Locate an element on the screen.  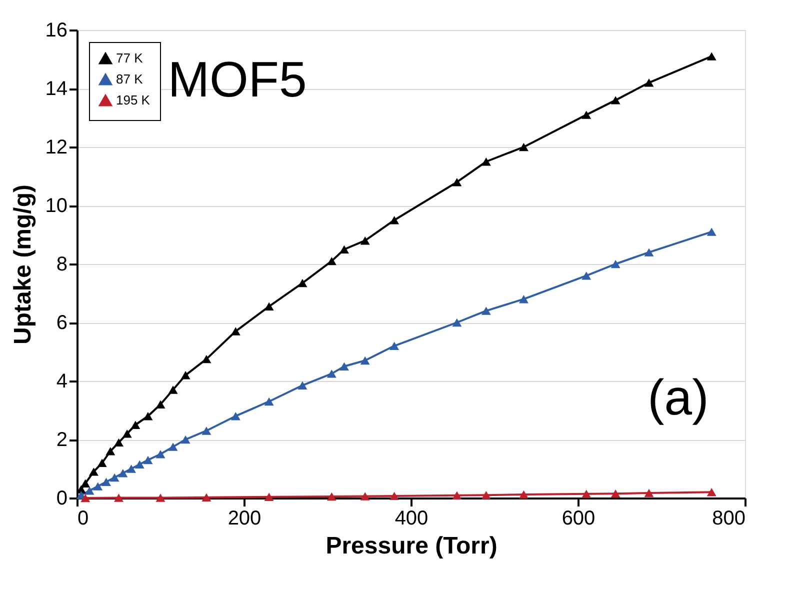
y-tick-label: 14 is located at coordinates (56, 89).